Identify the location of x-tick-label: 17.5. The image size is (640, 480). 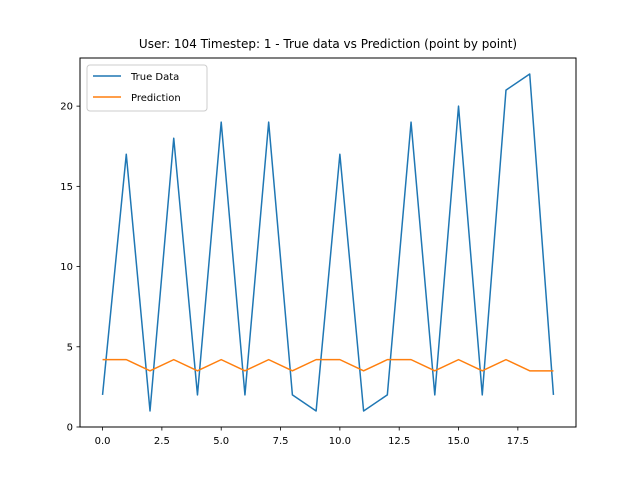
(518, 441).